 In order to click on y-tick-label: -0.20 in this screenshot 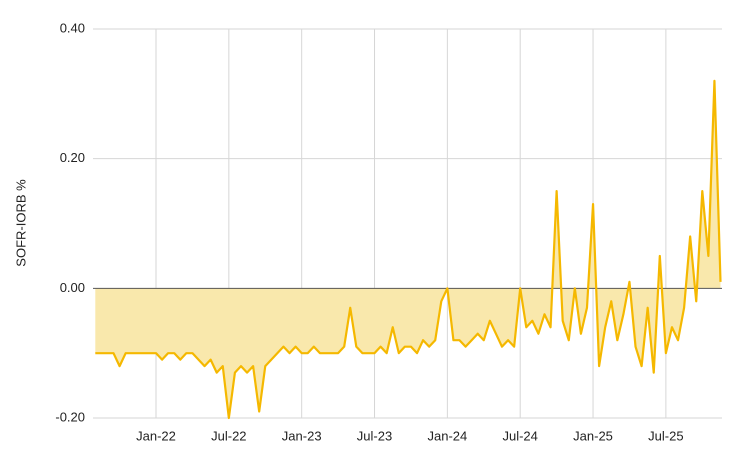, I will do `click(70, 416)`.